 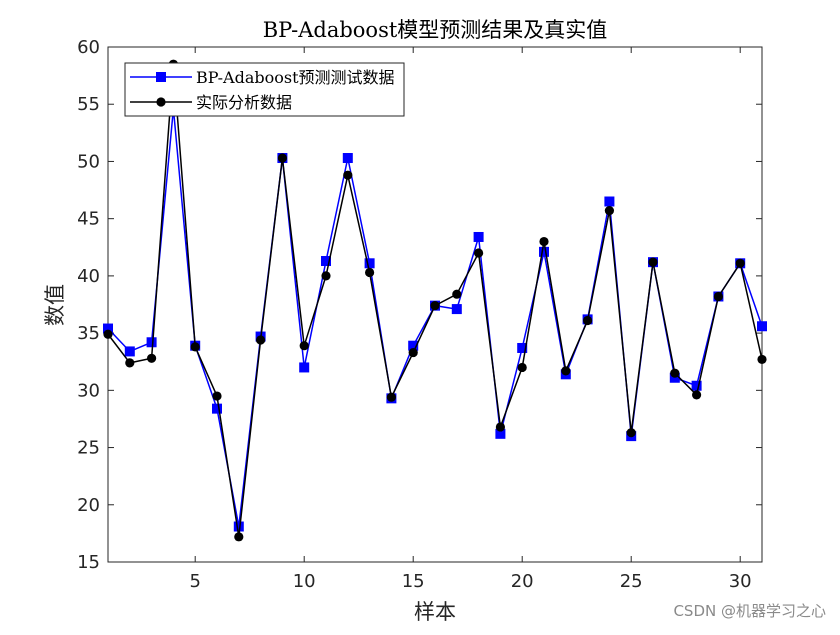 I want to click on y-tick-label: 30, so click(x=88, y=390).